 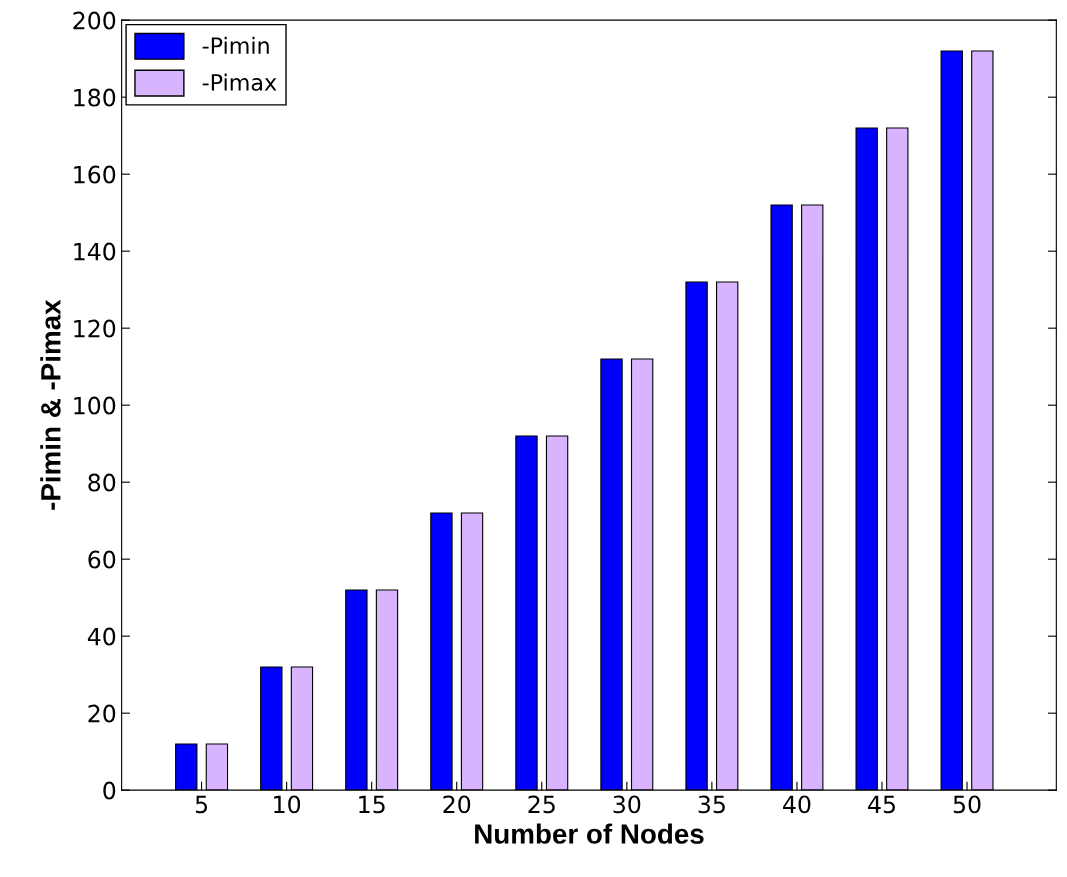 What do you see at coordinates (372, 804) in the screenshot?
I see `x-tick-label: 15` at bounding box center [372, 804].